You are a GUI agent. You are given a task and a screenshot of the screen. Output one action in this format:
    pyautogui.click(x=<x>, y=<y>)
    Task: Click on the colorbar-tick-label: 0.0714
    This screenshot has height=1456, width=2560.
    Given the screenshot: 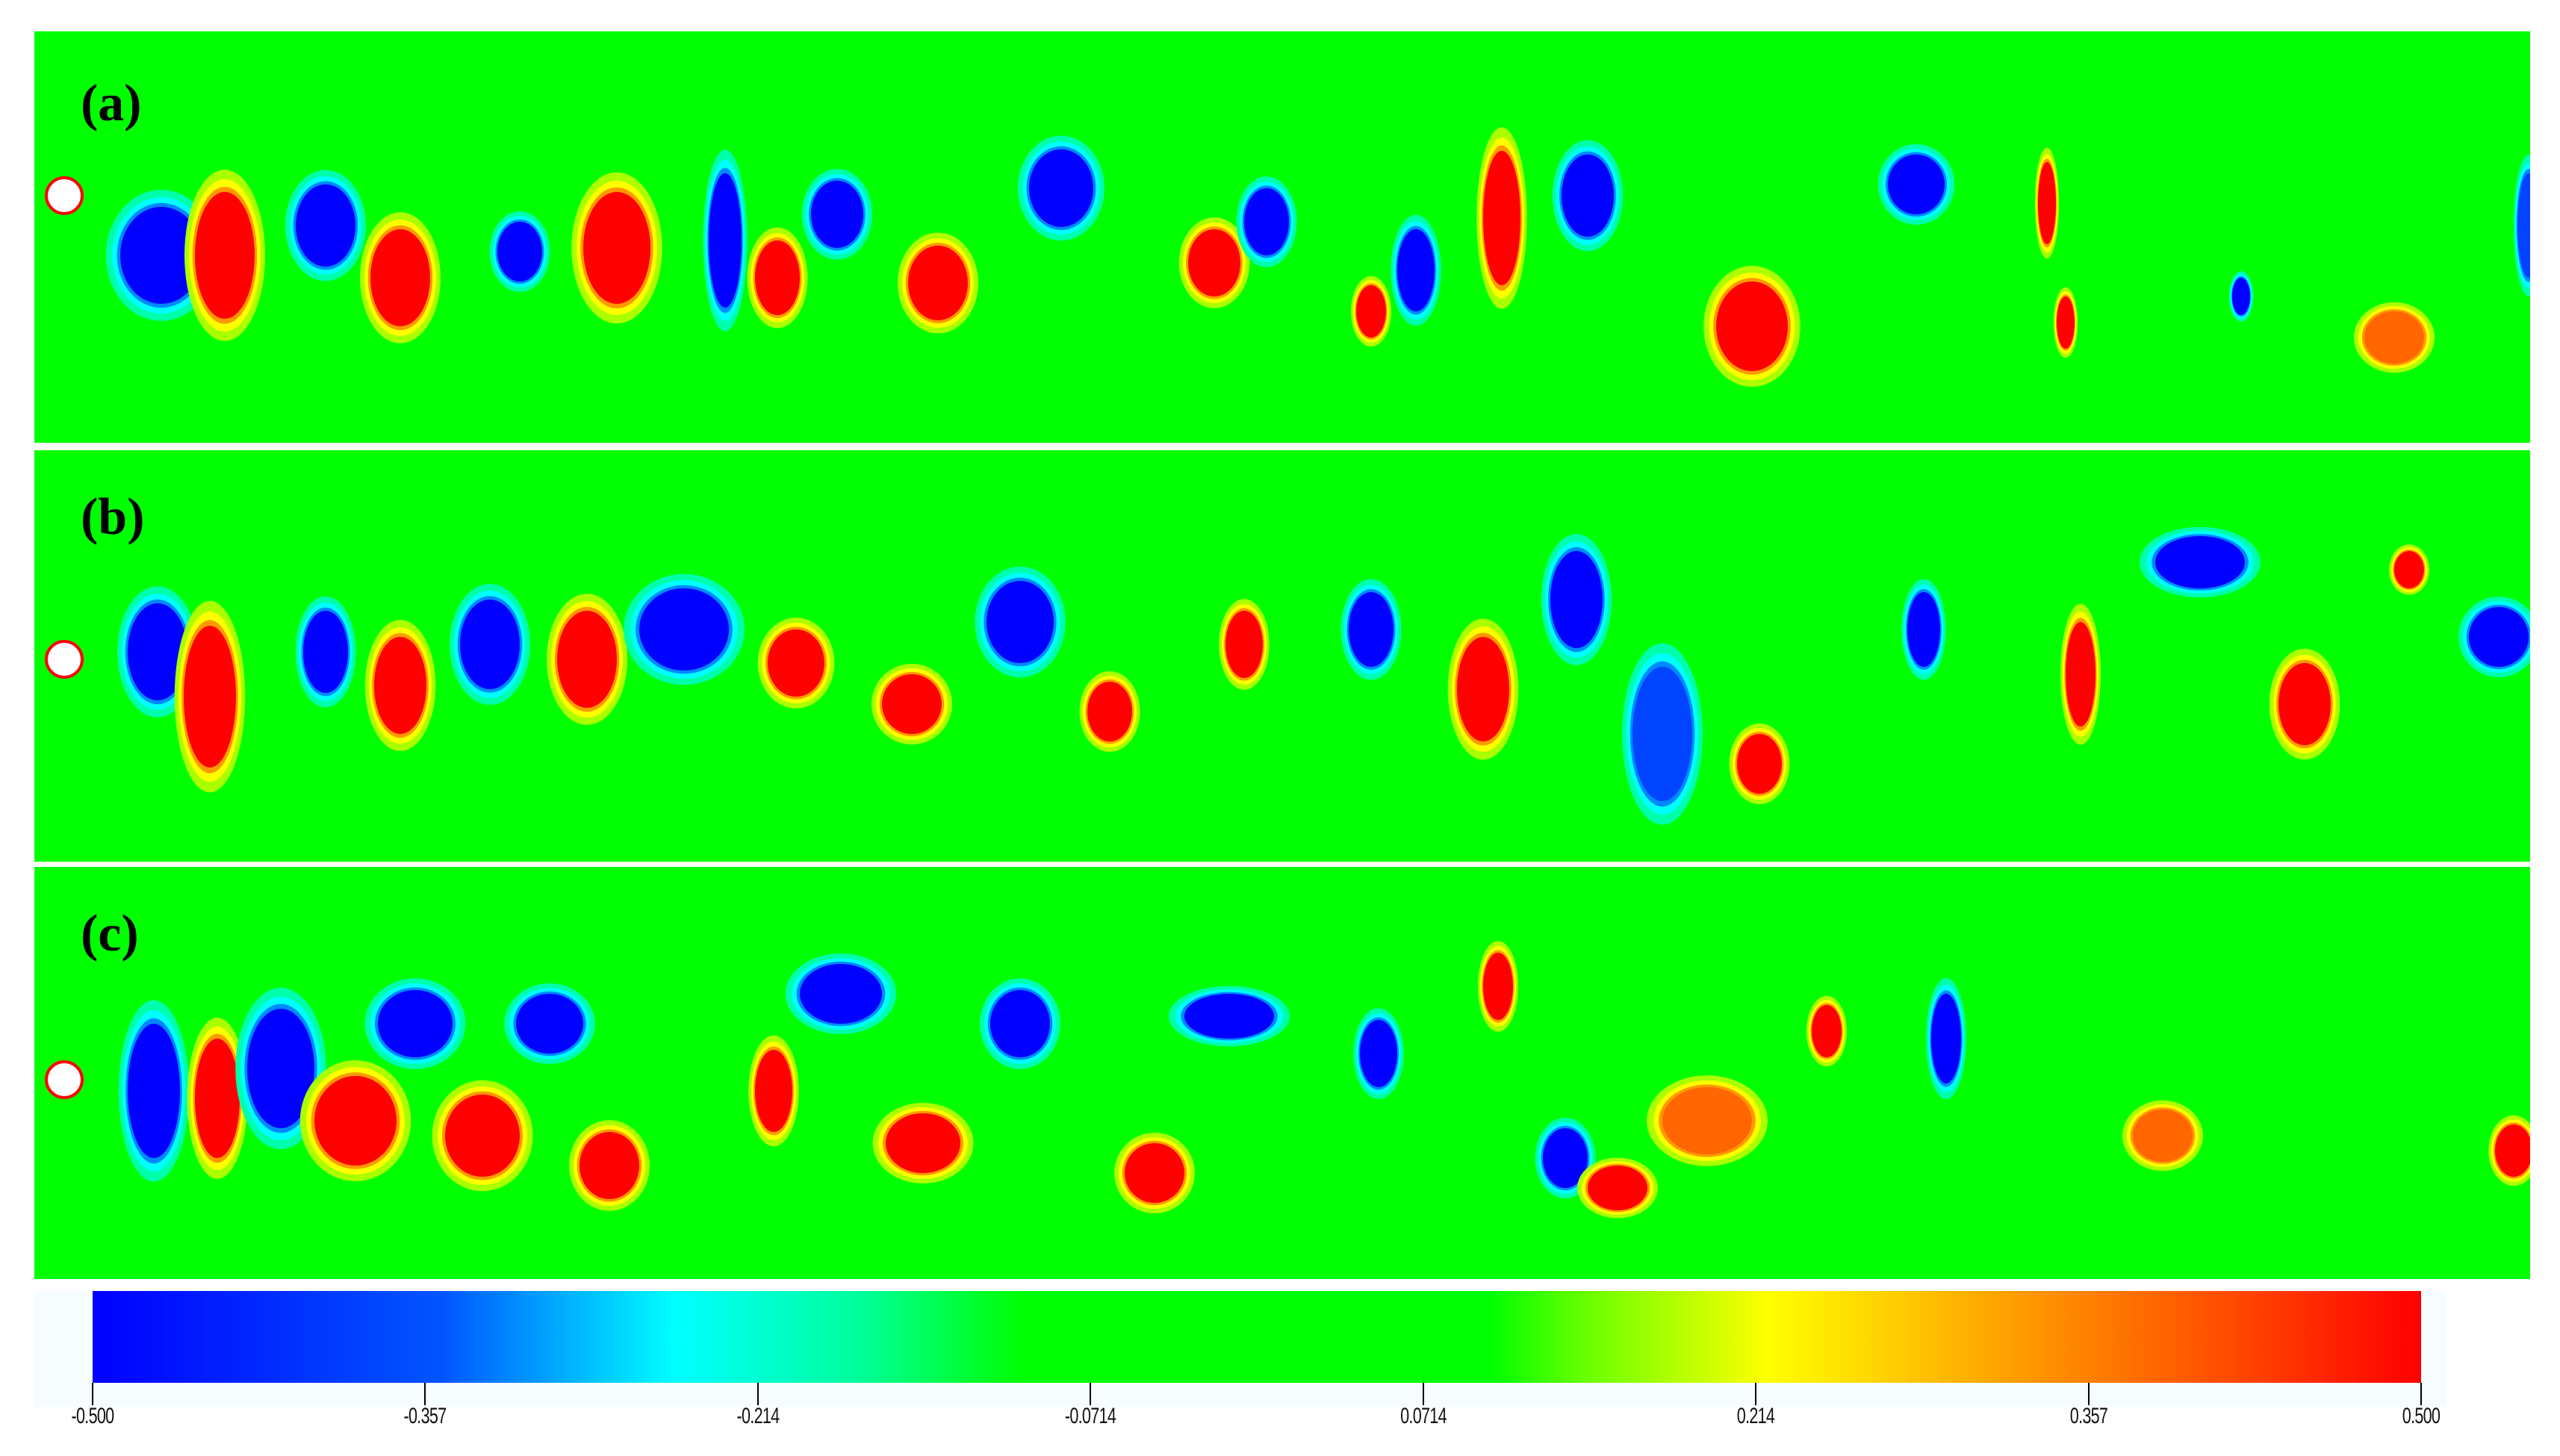 What is the action you would take?
    pyautogui.click(x=1423, y=1416)
    